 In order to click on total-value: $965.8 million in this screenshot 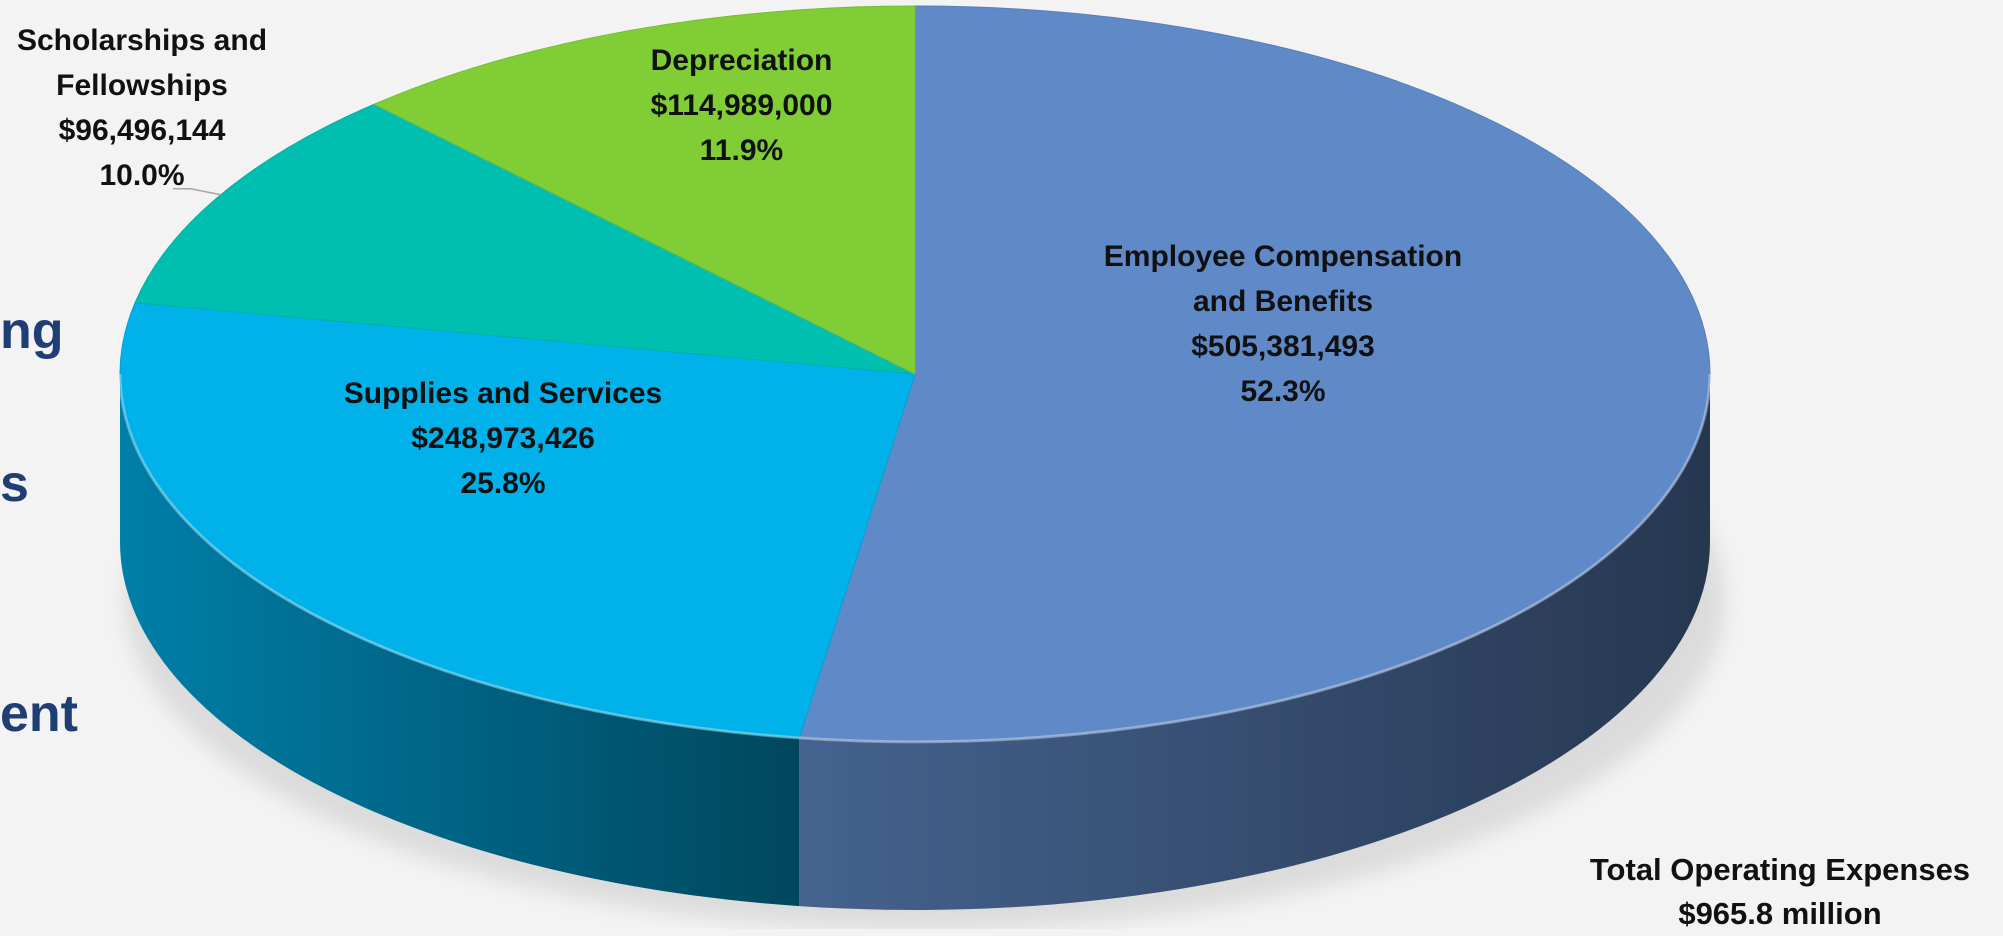, I will do `click(1780, 913)`.